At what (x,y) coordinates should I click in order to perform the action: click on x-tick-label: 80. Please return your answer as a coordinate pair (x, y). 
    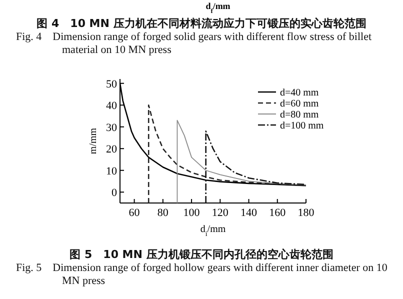
    Looking at the image, I should click on (163, 213).